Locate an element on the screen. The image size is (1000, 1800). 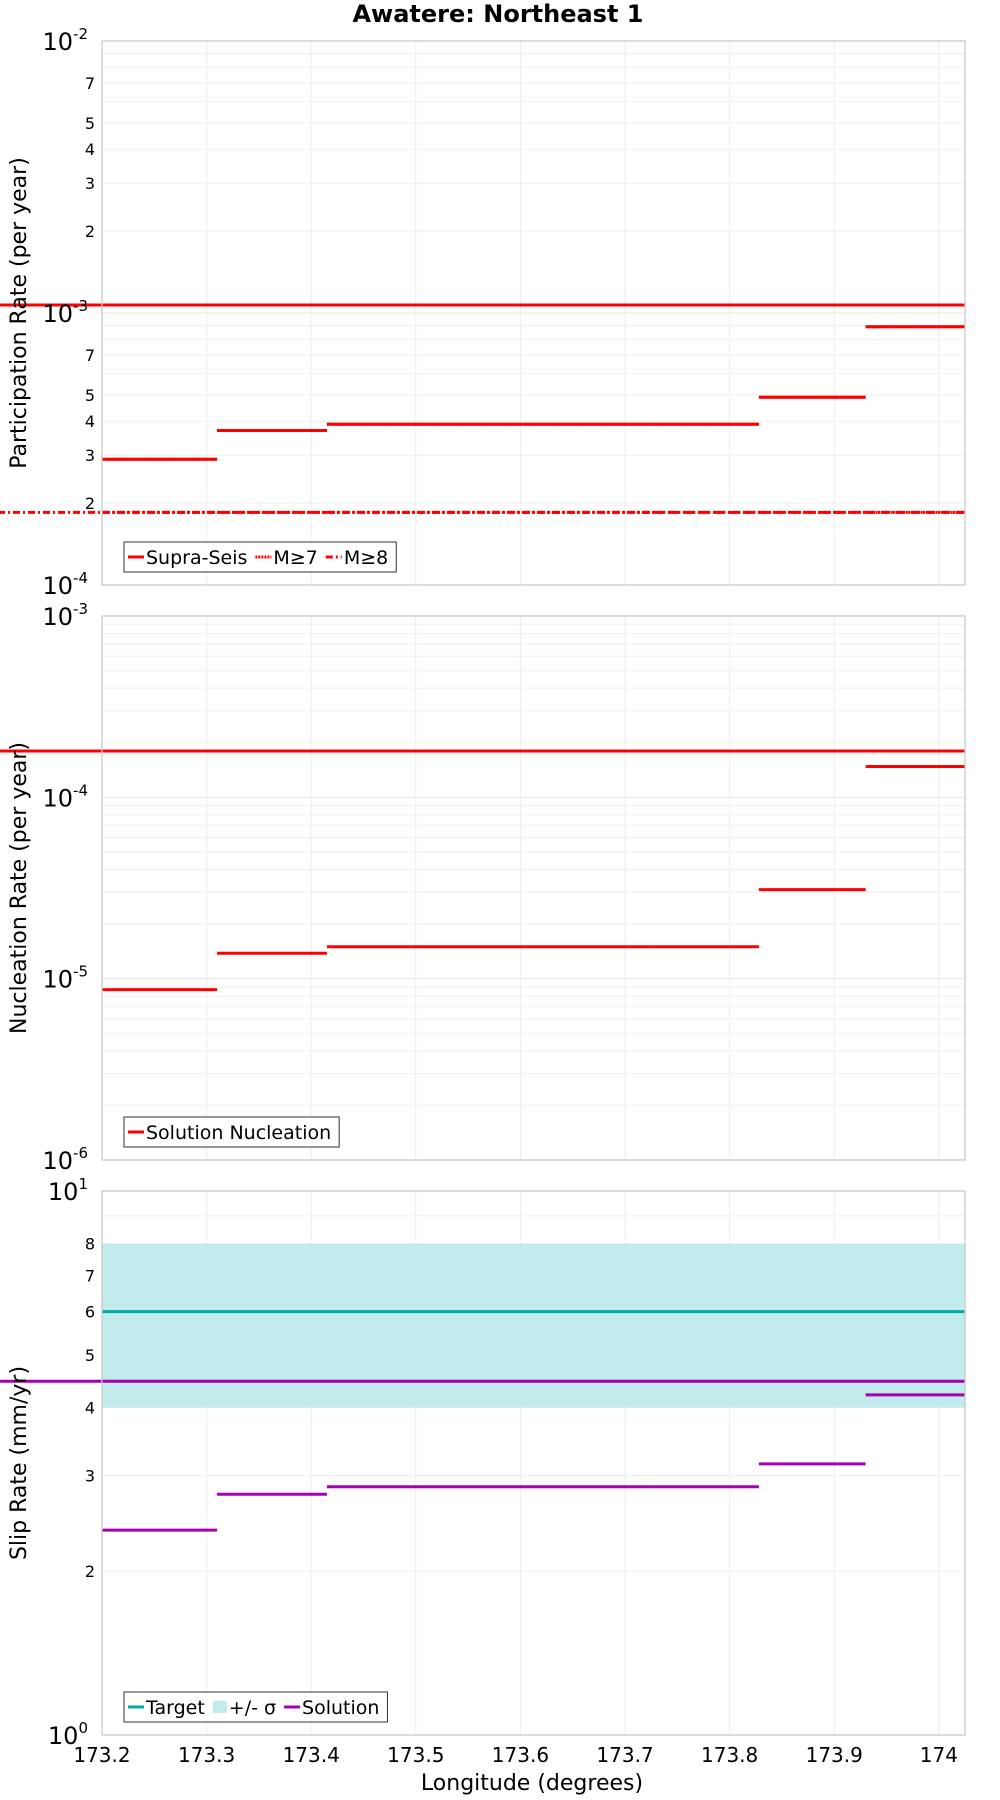
y-minor-tick-label: 8 is located at coordinates (90, 1244).